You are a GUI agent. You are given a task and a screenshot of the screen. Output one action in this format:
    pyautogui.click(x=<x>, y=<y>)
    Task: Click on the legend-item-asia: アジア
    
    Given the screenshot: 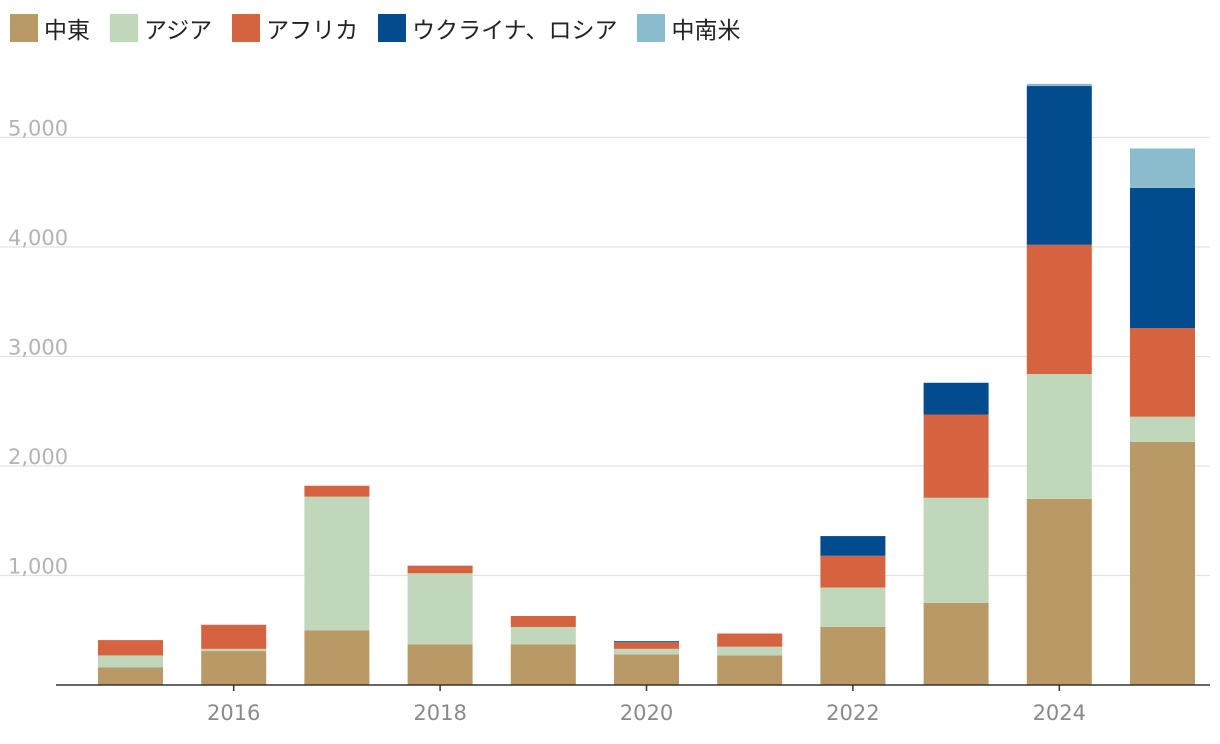 What is the action you would take?
    pyautogui.click(x=161, y=28)
    